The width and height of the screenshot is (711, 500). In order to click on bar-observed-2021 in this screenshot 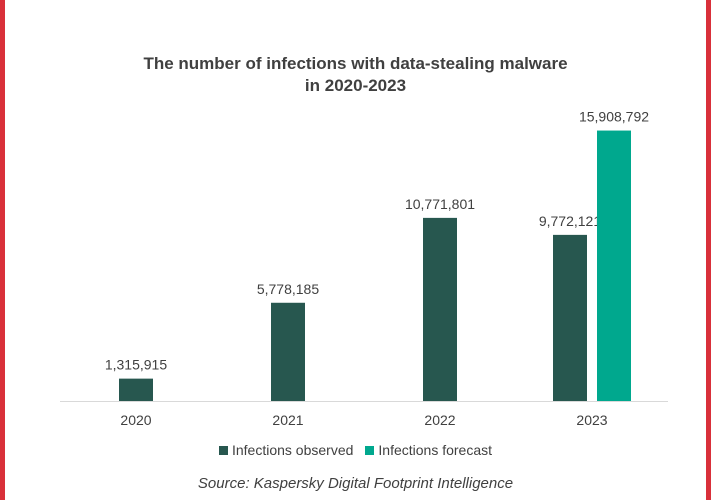, I will do `click(288, 351)`.